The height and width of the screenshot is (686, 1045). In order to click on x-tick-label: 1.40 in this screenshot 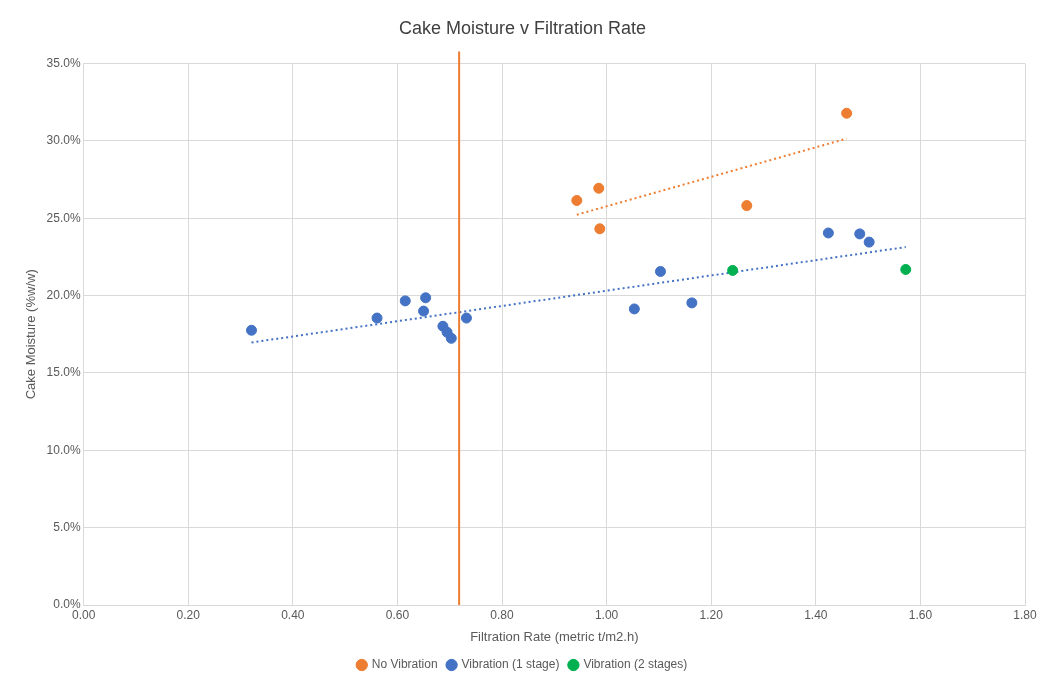, I will do `click(816, 614)`.